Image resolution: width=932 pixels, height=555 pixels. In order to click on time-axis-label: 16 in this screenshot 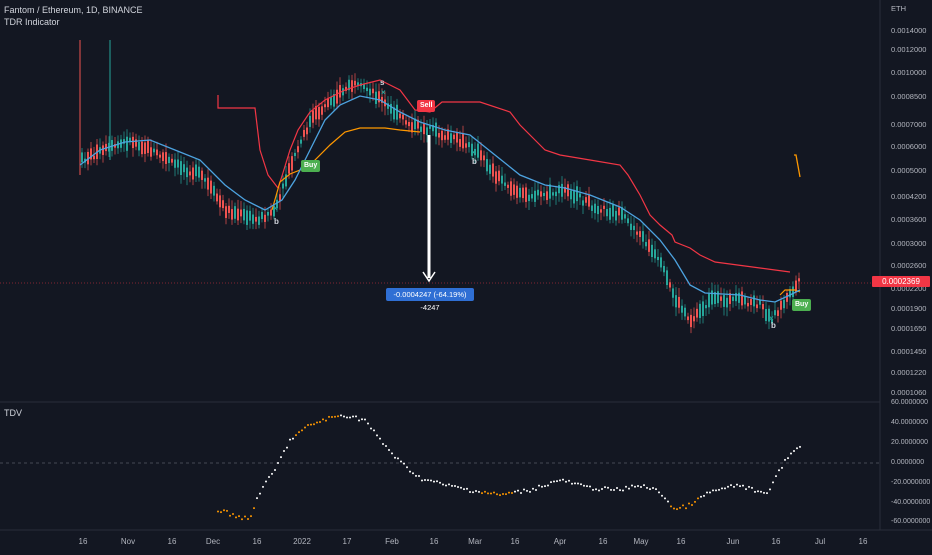, I will do `click(257, 541)`.